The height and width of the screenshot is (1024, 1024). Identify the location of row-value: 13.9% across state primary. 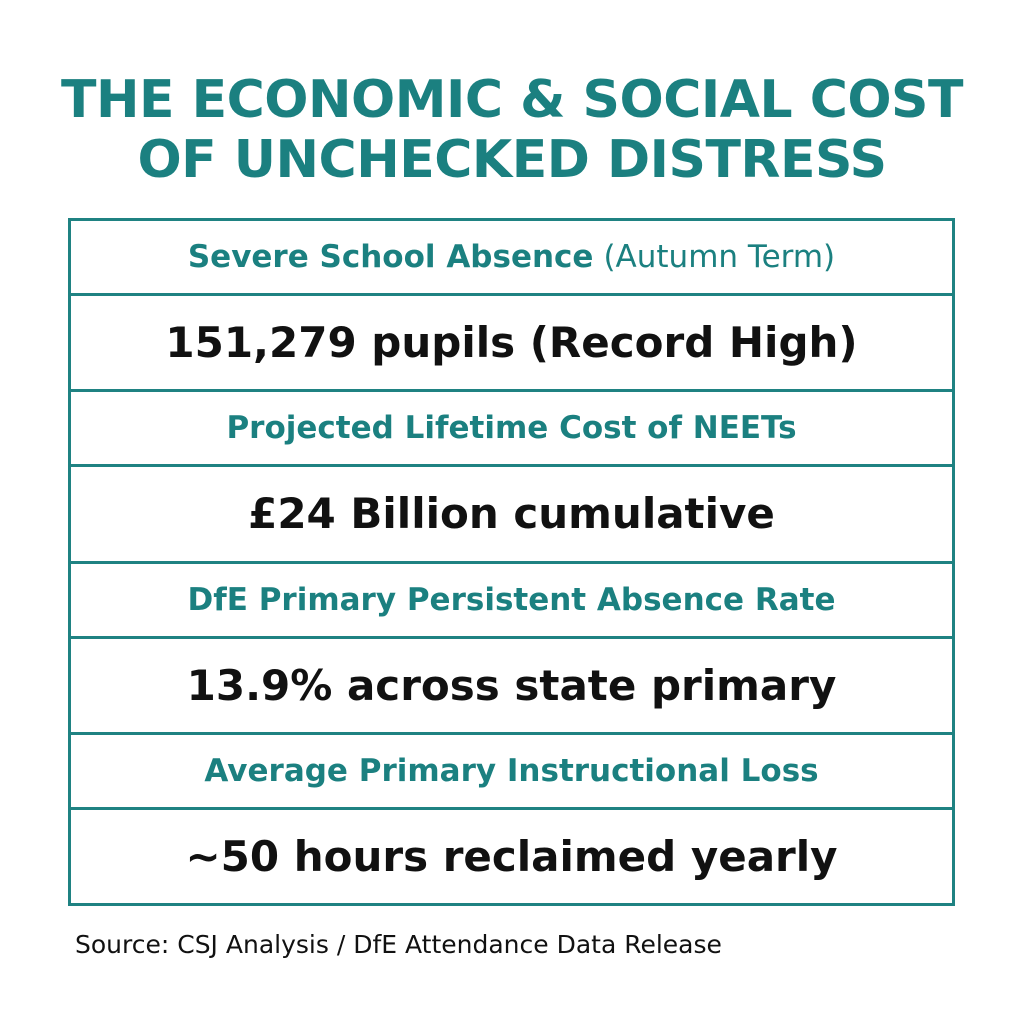
(511, 685).